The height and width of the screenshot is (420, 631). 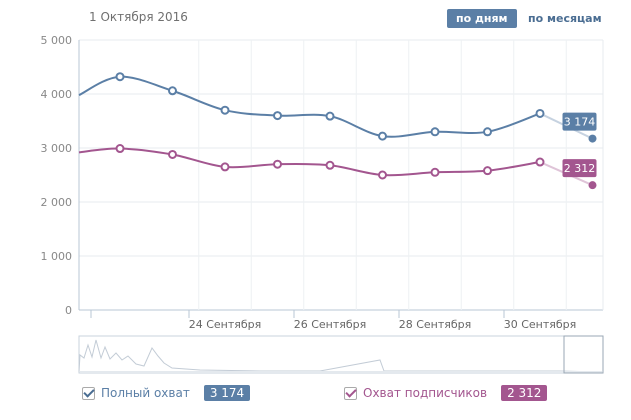 I want to click on series-line-subs, so click(x=309, y=162).